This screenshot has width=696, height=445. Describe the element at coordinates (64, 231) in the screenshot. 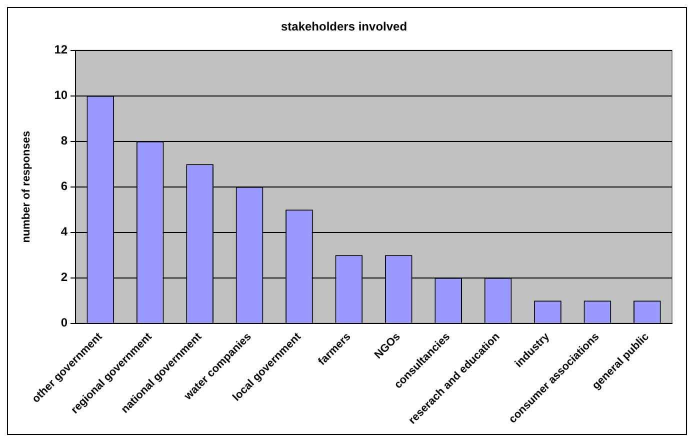

I see `y-tick-label: 4` at that location.